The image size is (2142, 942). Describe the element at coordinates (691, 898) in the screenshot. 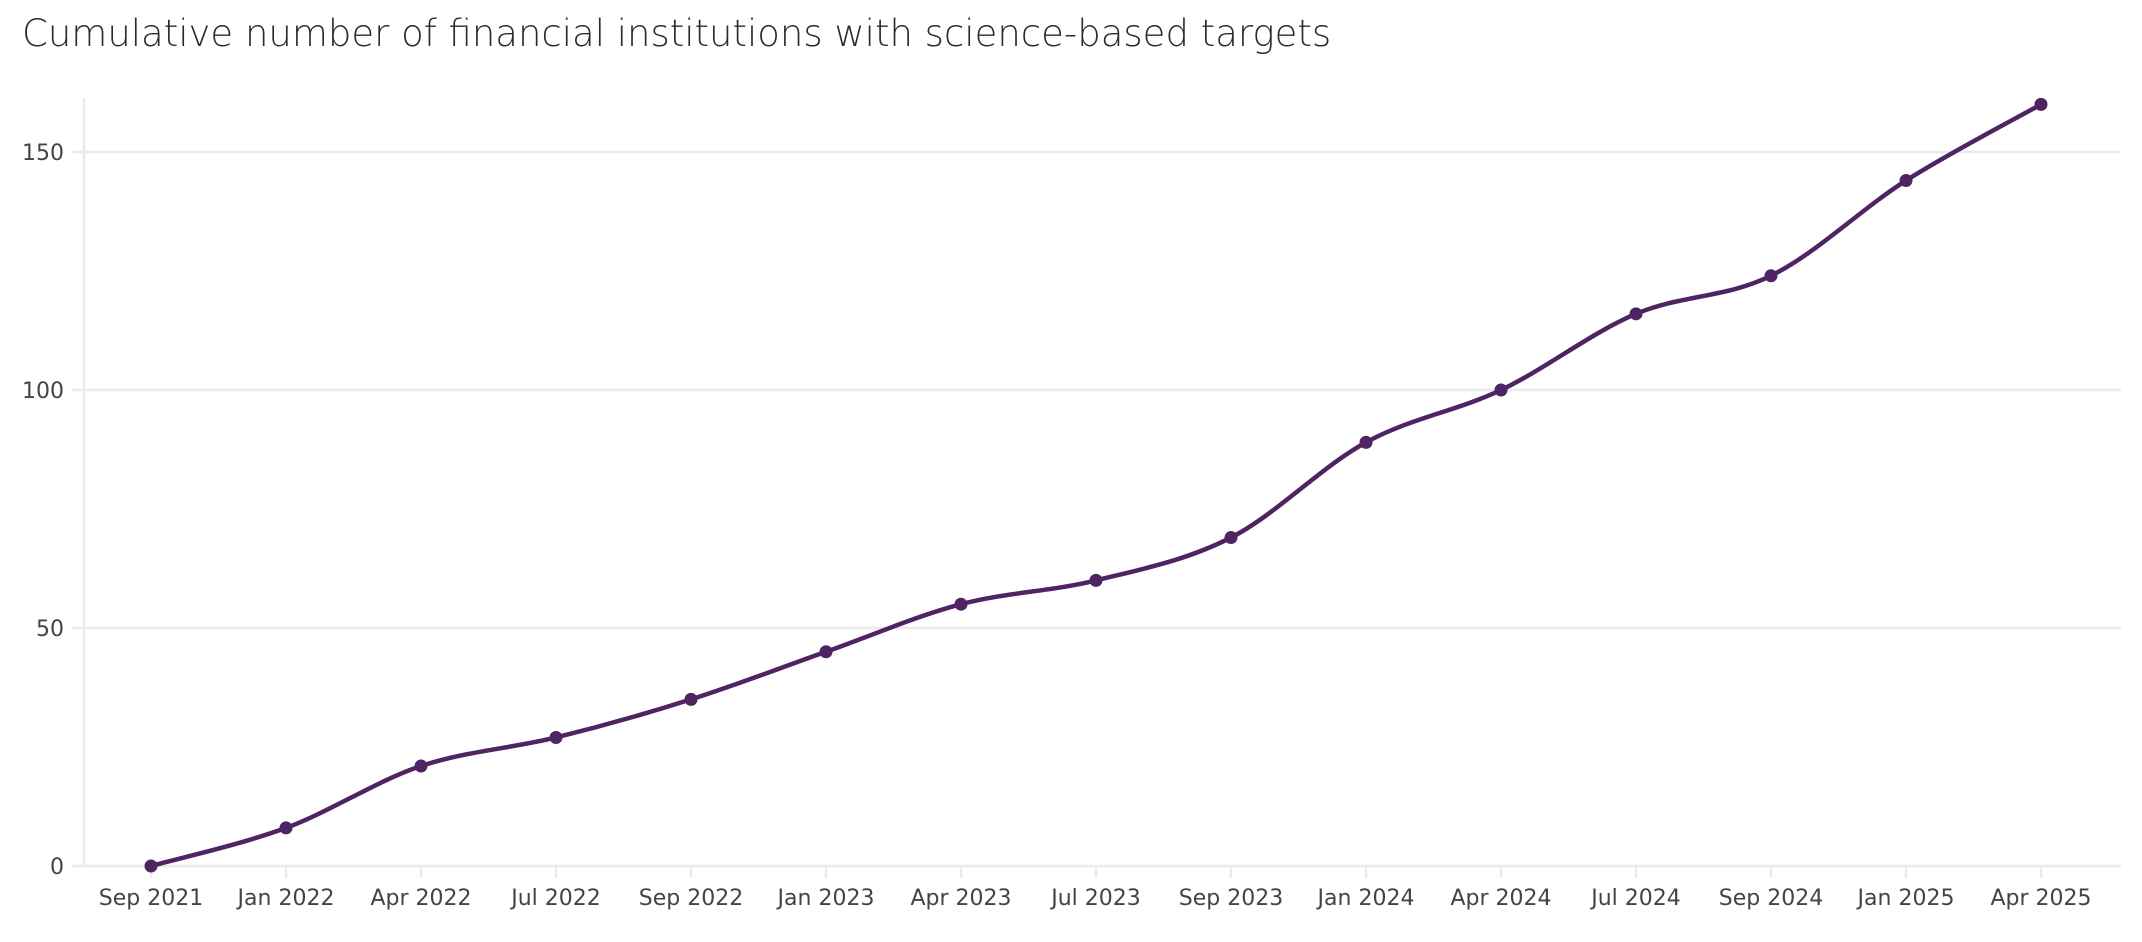

I see `x-tick-label: Sep 2022` at that location.